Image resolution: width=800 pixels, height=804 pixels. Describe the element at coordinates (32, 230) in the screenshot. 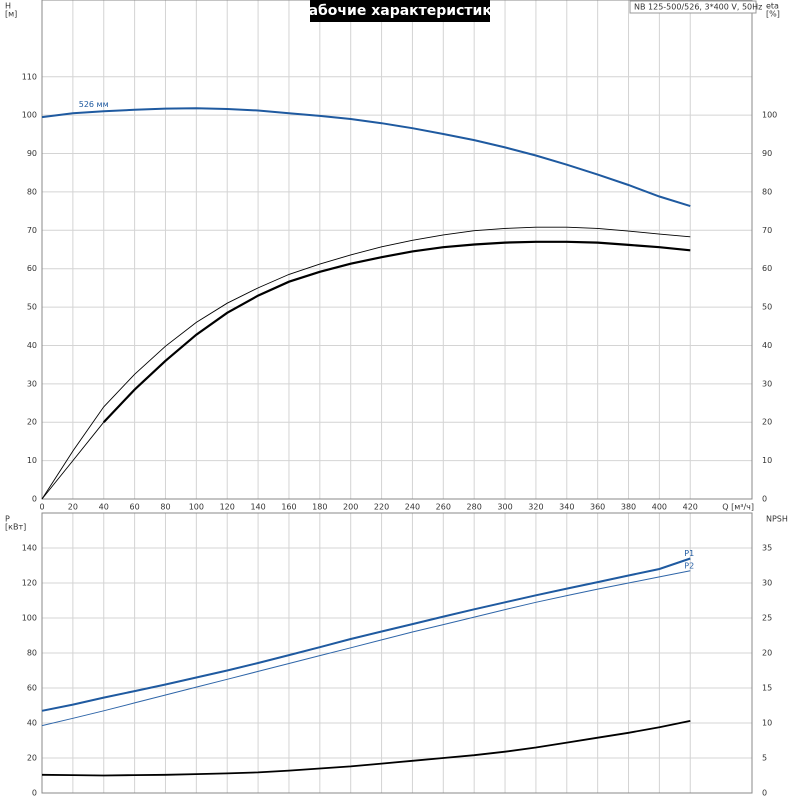

I see `y-tick-label: 70` at that location.